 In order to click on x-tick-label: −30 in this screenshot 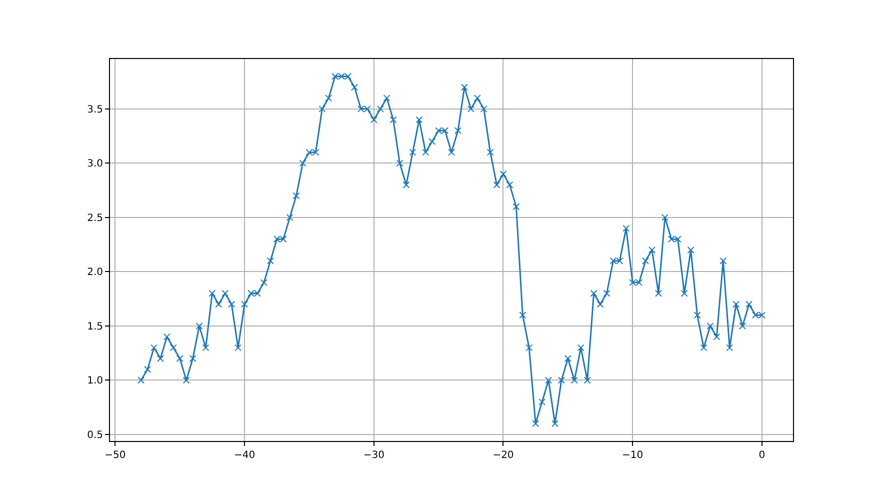, I will do `click(373, 455)`.